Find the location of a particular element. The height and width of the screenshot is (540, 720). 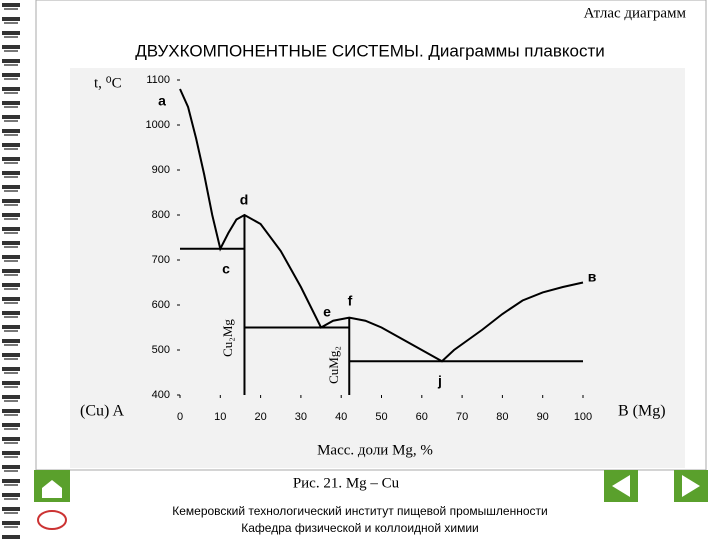

y-tick-label: 400 is located at coordinates (161, 395).